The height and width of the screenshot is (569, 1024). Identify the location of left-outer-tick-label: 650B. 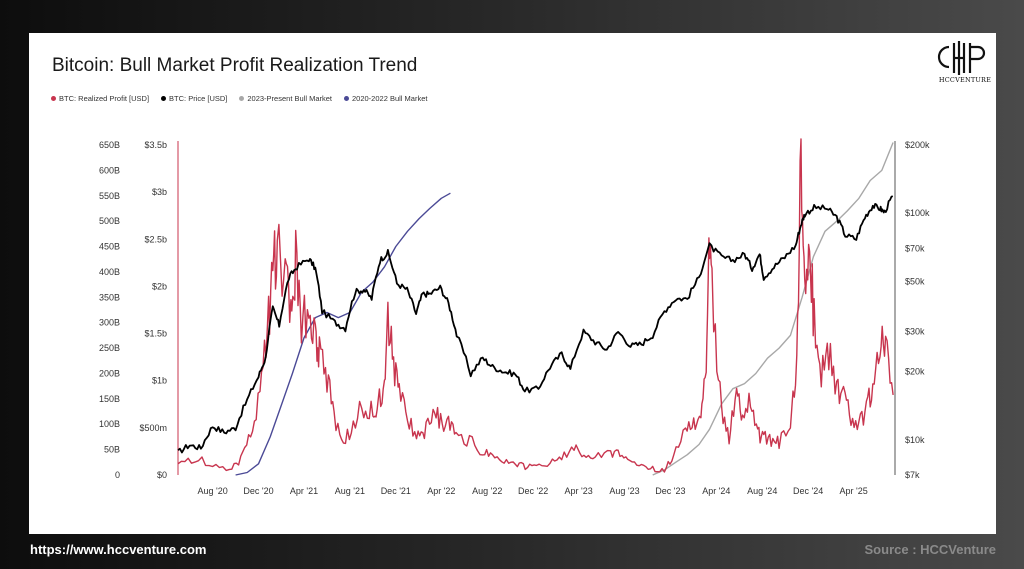
(109, 145).